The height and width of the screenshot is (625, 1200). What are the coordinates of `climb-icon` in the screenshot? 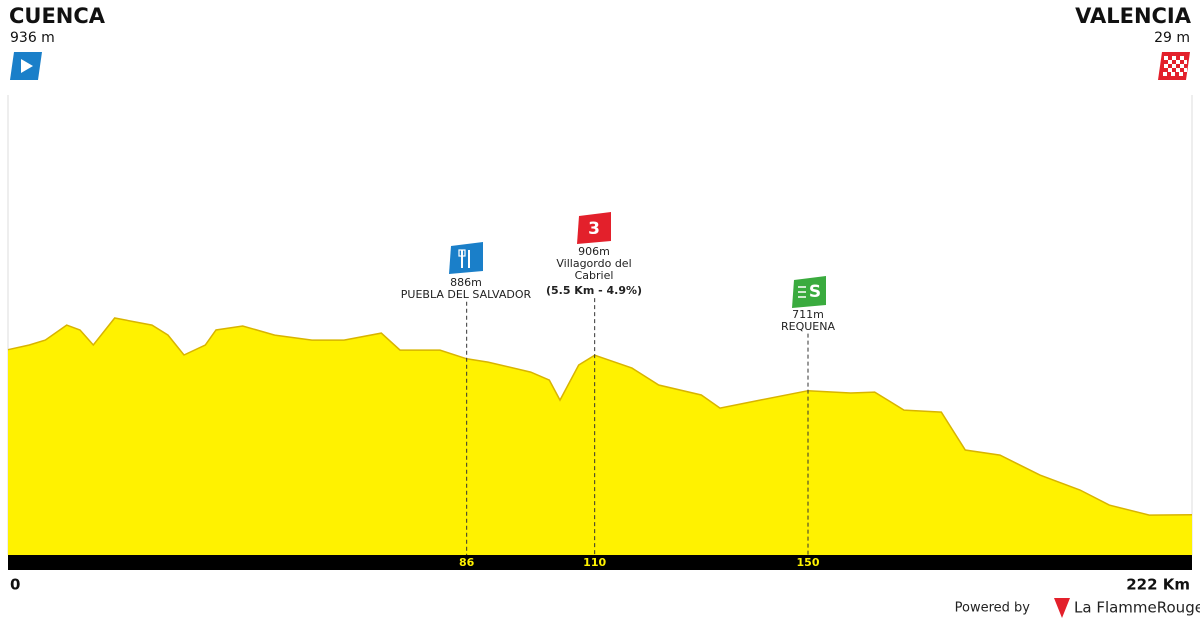 It's located at (594, 228).